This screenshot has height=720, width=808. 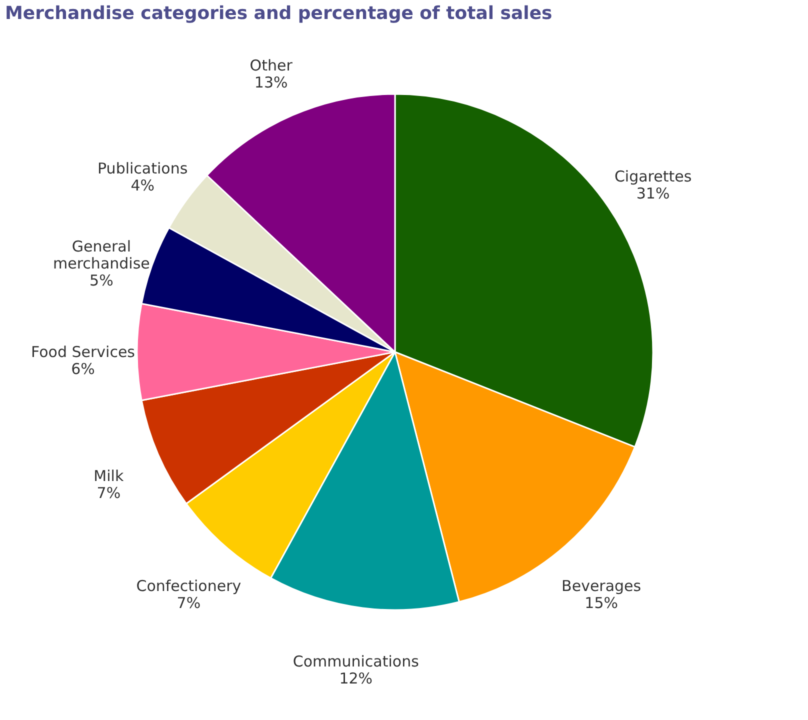 What do you see at coordinates (272, 65) in the screenshot?
I see `slice-label: Other` at bounding box center [272, 65].